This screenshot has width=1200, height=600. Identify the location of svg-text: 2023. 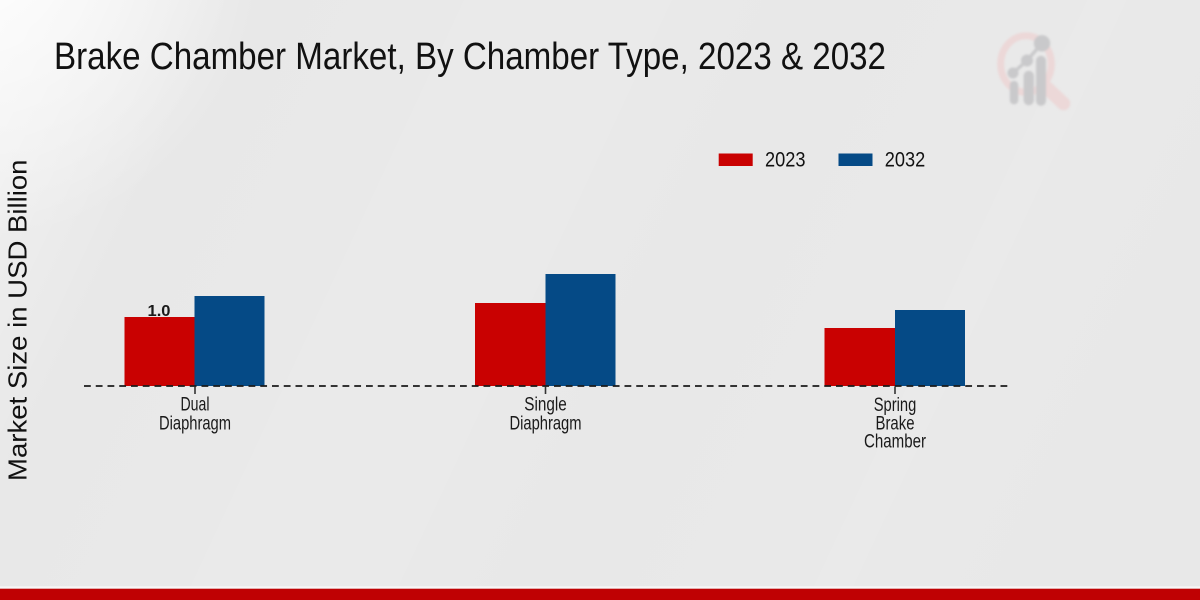
(785, 160).